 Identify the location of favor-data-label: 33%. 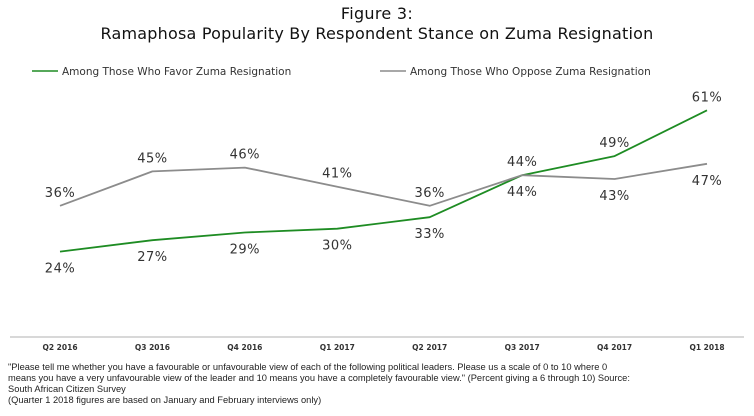
(430, 234).